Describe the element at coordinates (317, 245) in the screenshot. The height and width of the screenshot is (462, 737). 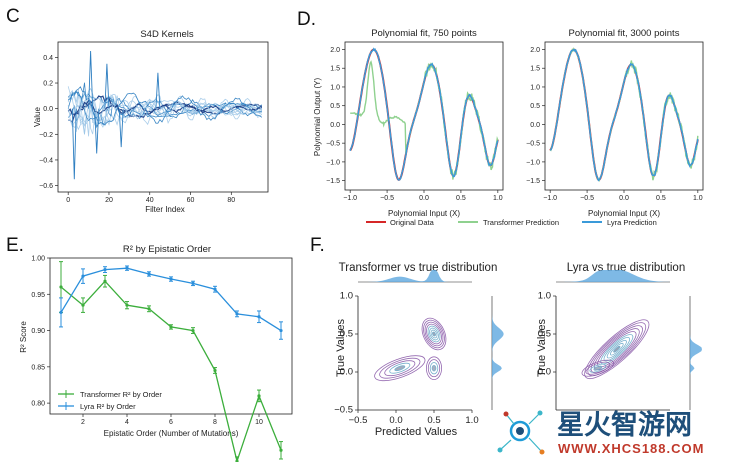
I see `panel-label-f: F.` at that location.